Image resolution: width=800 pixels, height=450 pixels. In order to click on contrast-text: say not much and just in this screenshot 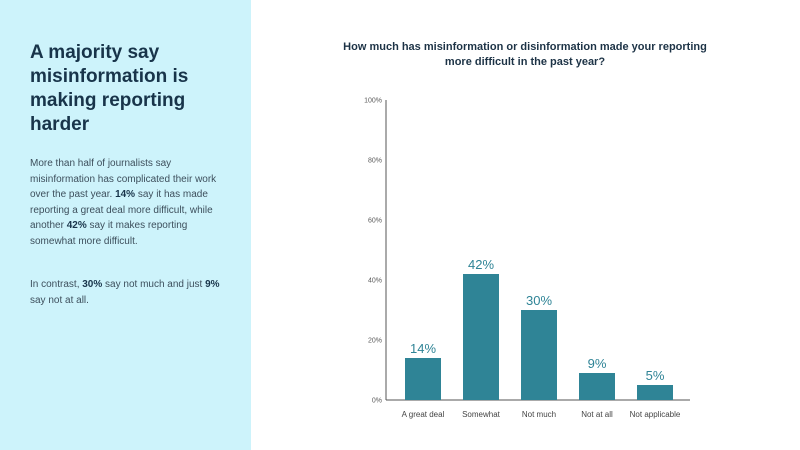, I will do `click(154, 284)`.